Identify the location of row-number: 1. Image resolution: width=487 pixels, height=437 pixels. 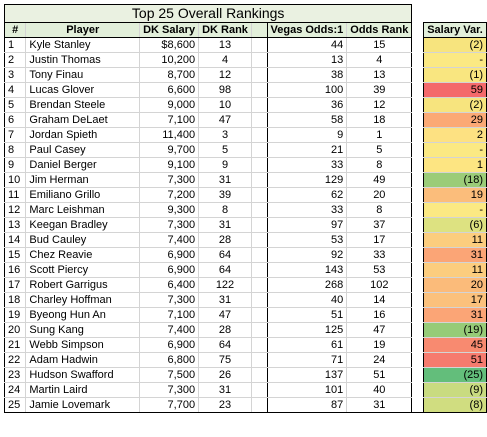
(15, 45).